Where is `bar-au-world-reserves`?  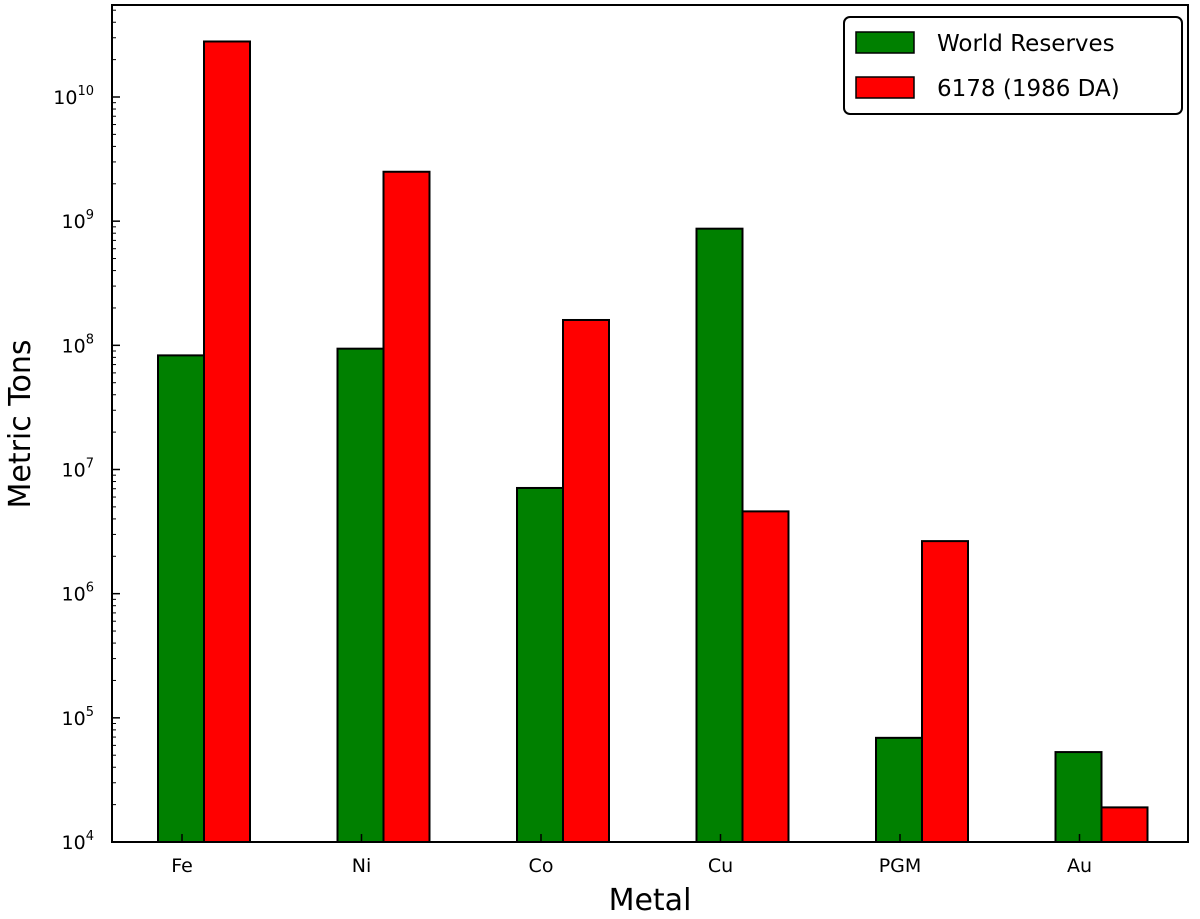
bar-au-world-reserves is located at coordinates (1078, 797).